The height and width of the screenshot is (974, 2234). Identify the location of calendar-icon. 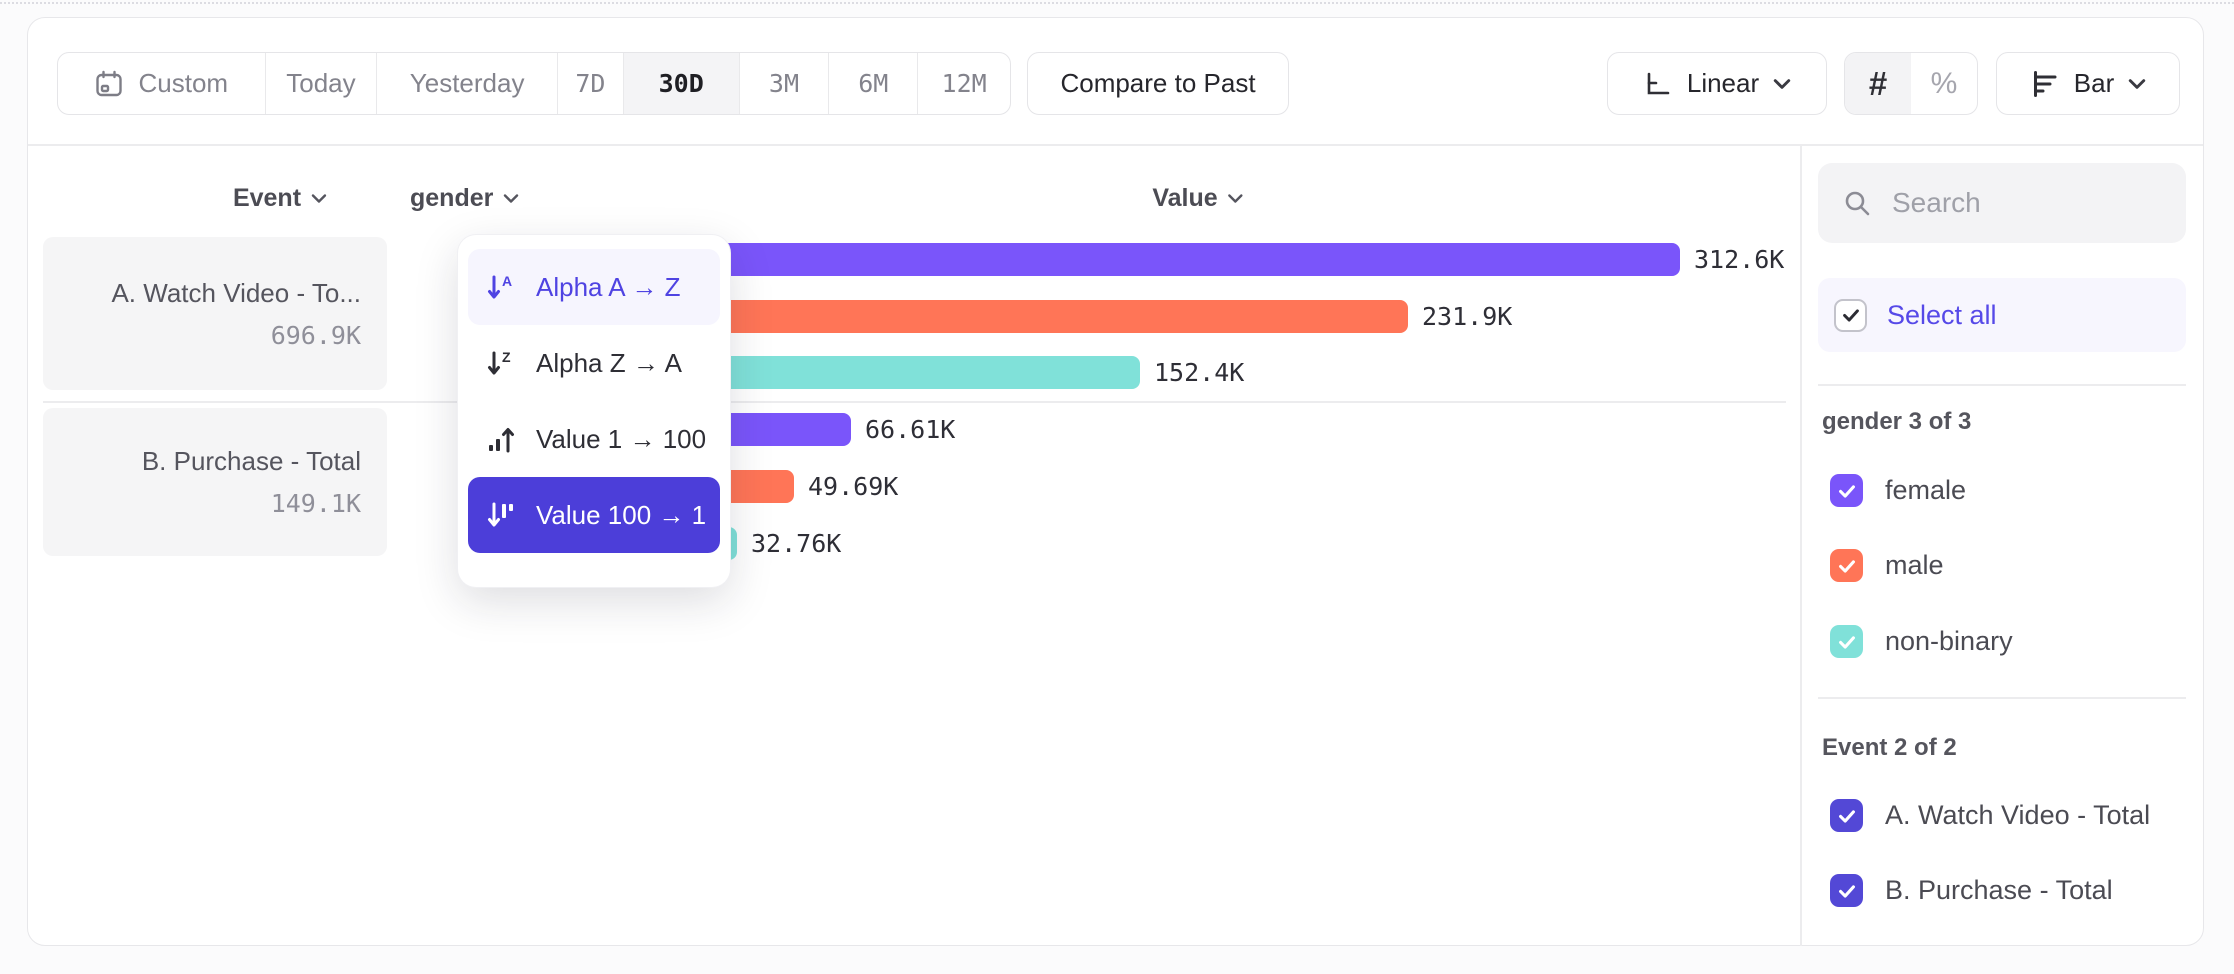
(109, 84).